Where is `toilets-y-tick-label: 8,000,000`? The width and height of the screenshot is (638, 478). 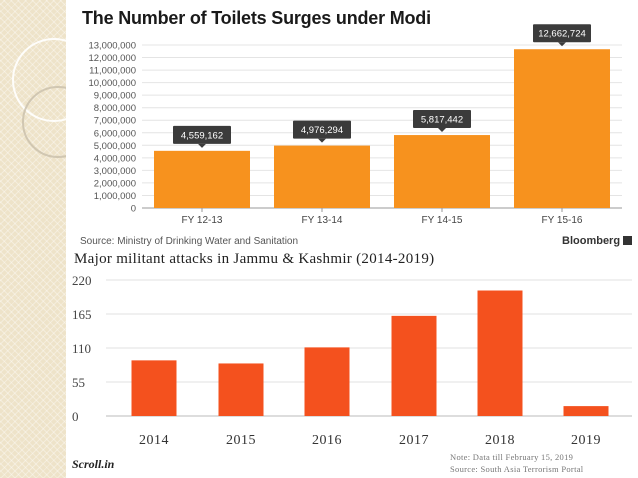 toilets-y-tick-label: 8,000,000 is located at coordinates (115, 108).